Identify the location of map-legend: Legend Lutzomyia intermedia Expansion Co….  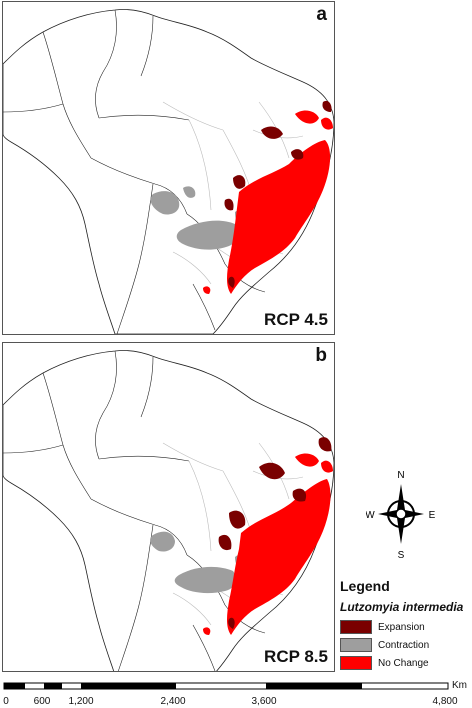
(405, 625).